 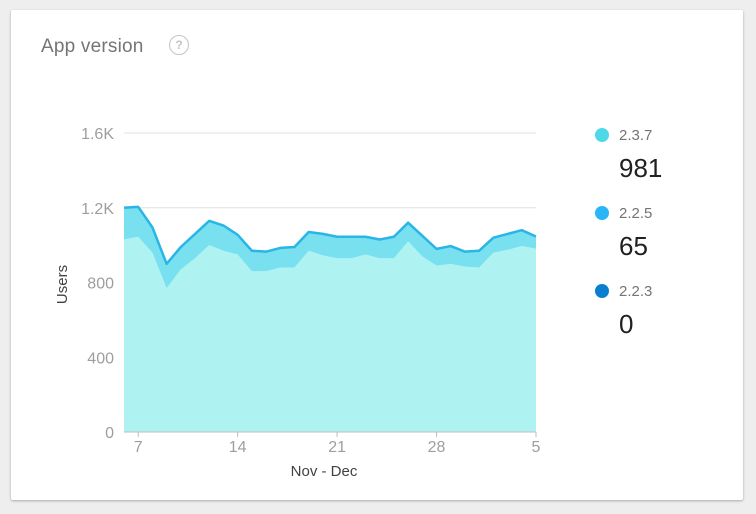 What do you see at coordinates (100, 284) in the screenshot?
I see `y-tick-label: 800` at bounding box center [100, 284].